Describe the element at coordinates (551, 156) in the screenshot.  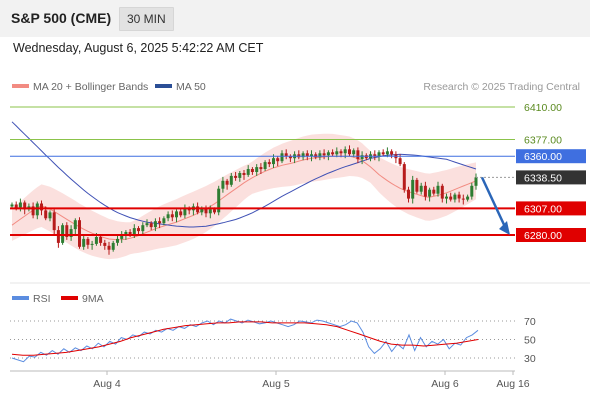
I see `level-tag-6360.00` at that location.